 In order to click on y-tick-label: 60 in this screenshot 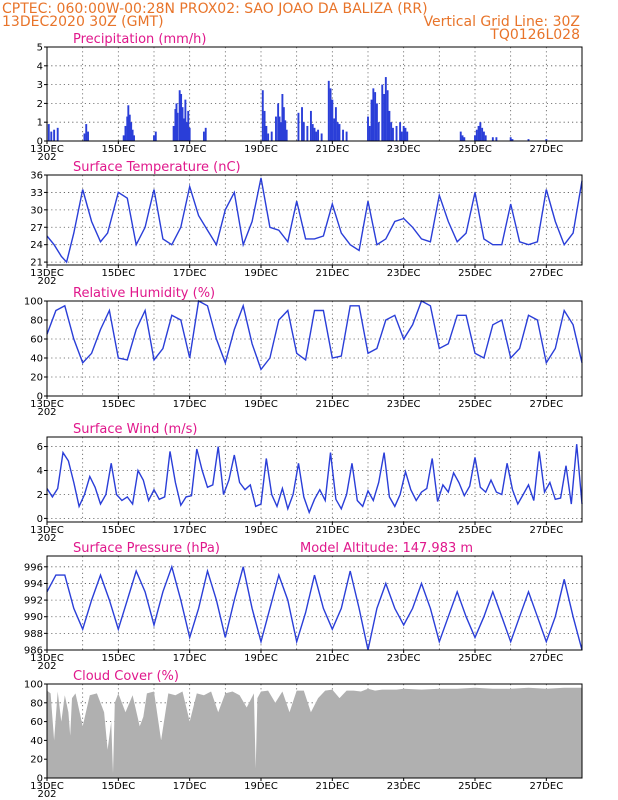, I will do `click(36, 340)`.